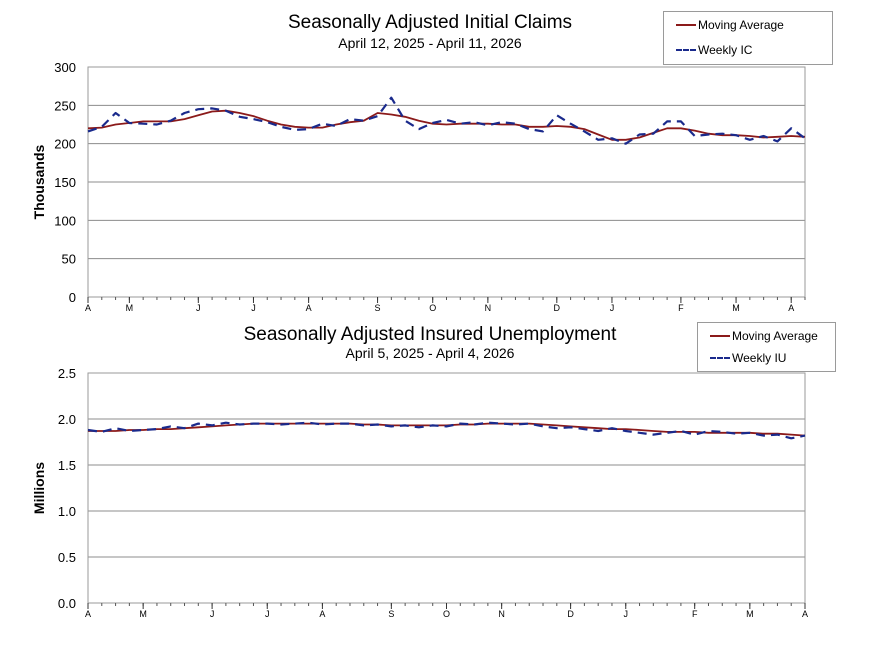  Describe the element at coordinates (69, 259) in the screenshot. I see `y-tick-label: 50` at that location.